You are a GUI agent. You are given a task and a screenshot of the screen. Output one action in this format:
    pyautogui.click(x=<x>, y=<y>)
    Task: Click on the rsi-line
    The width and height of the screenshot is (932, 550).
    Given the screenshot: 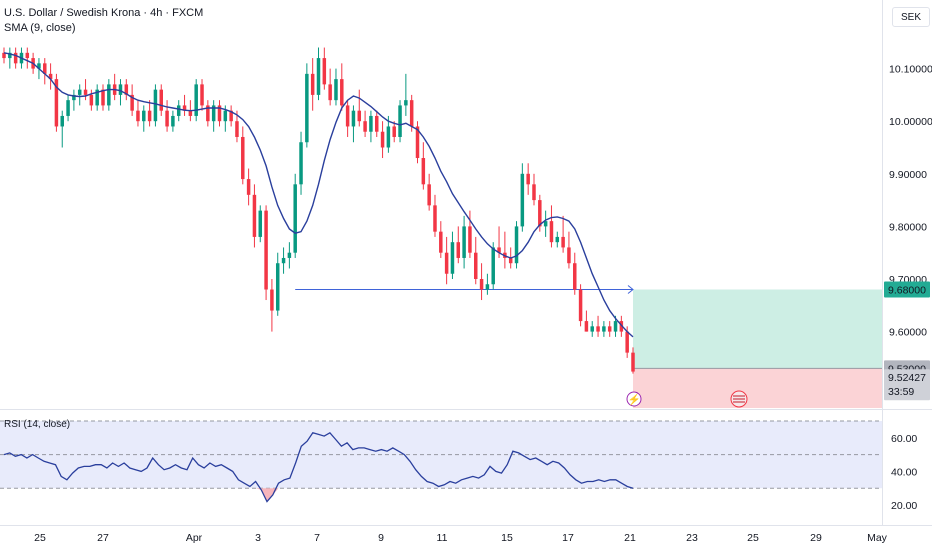 What is the action you would take?
    pyautogui.click(x=318, y=467)
    